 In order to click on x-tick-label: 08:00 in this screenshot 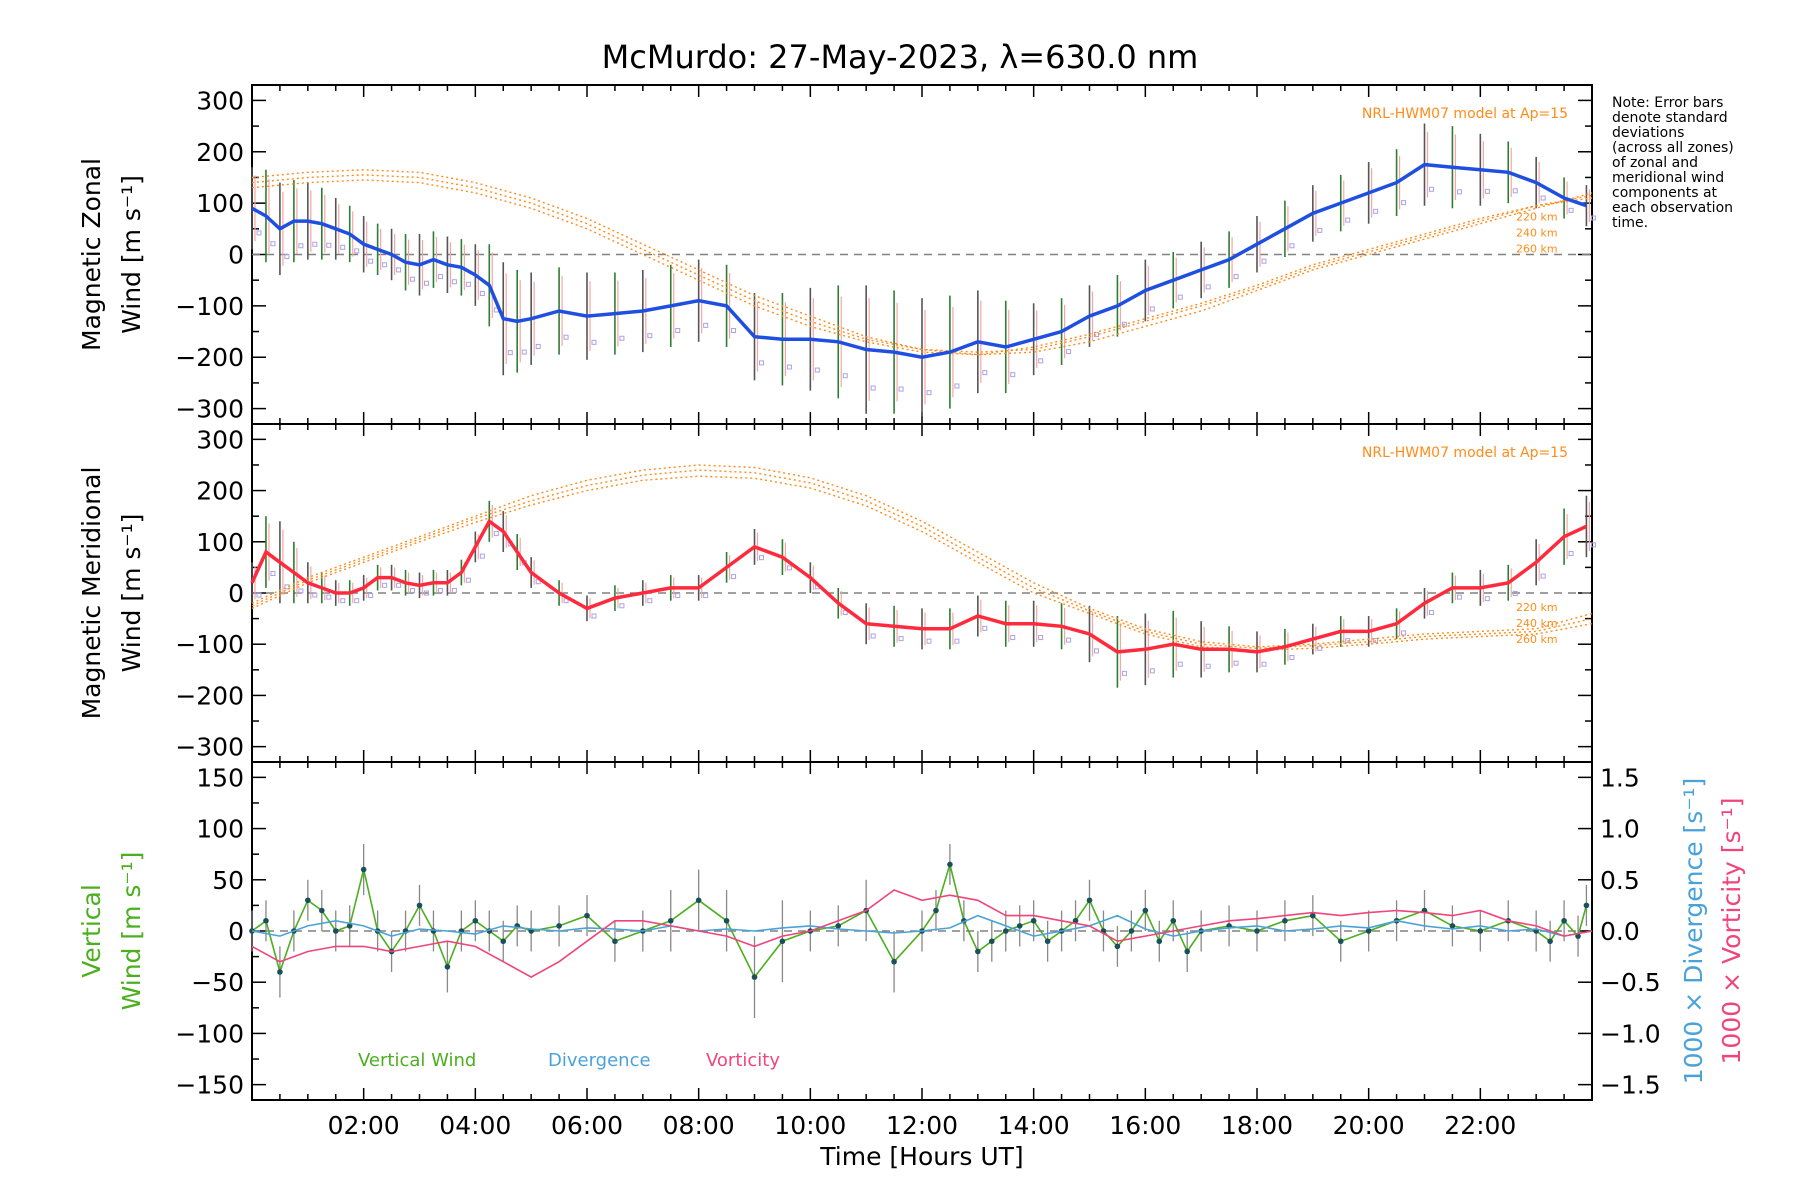, I will do `click(699, 1125)`.